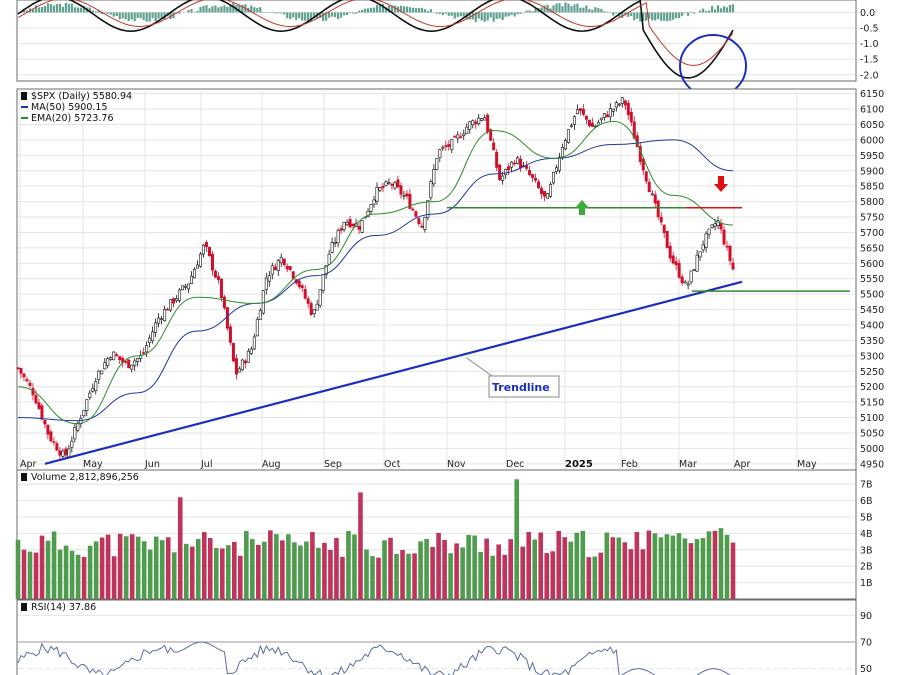 The image size is (900, 675). What do you see at coordinates (333, 464) in the screenshot?
I see `price-x-tick-label: Sep` at bounding box center [333, 464].